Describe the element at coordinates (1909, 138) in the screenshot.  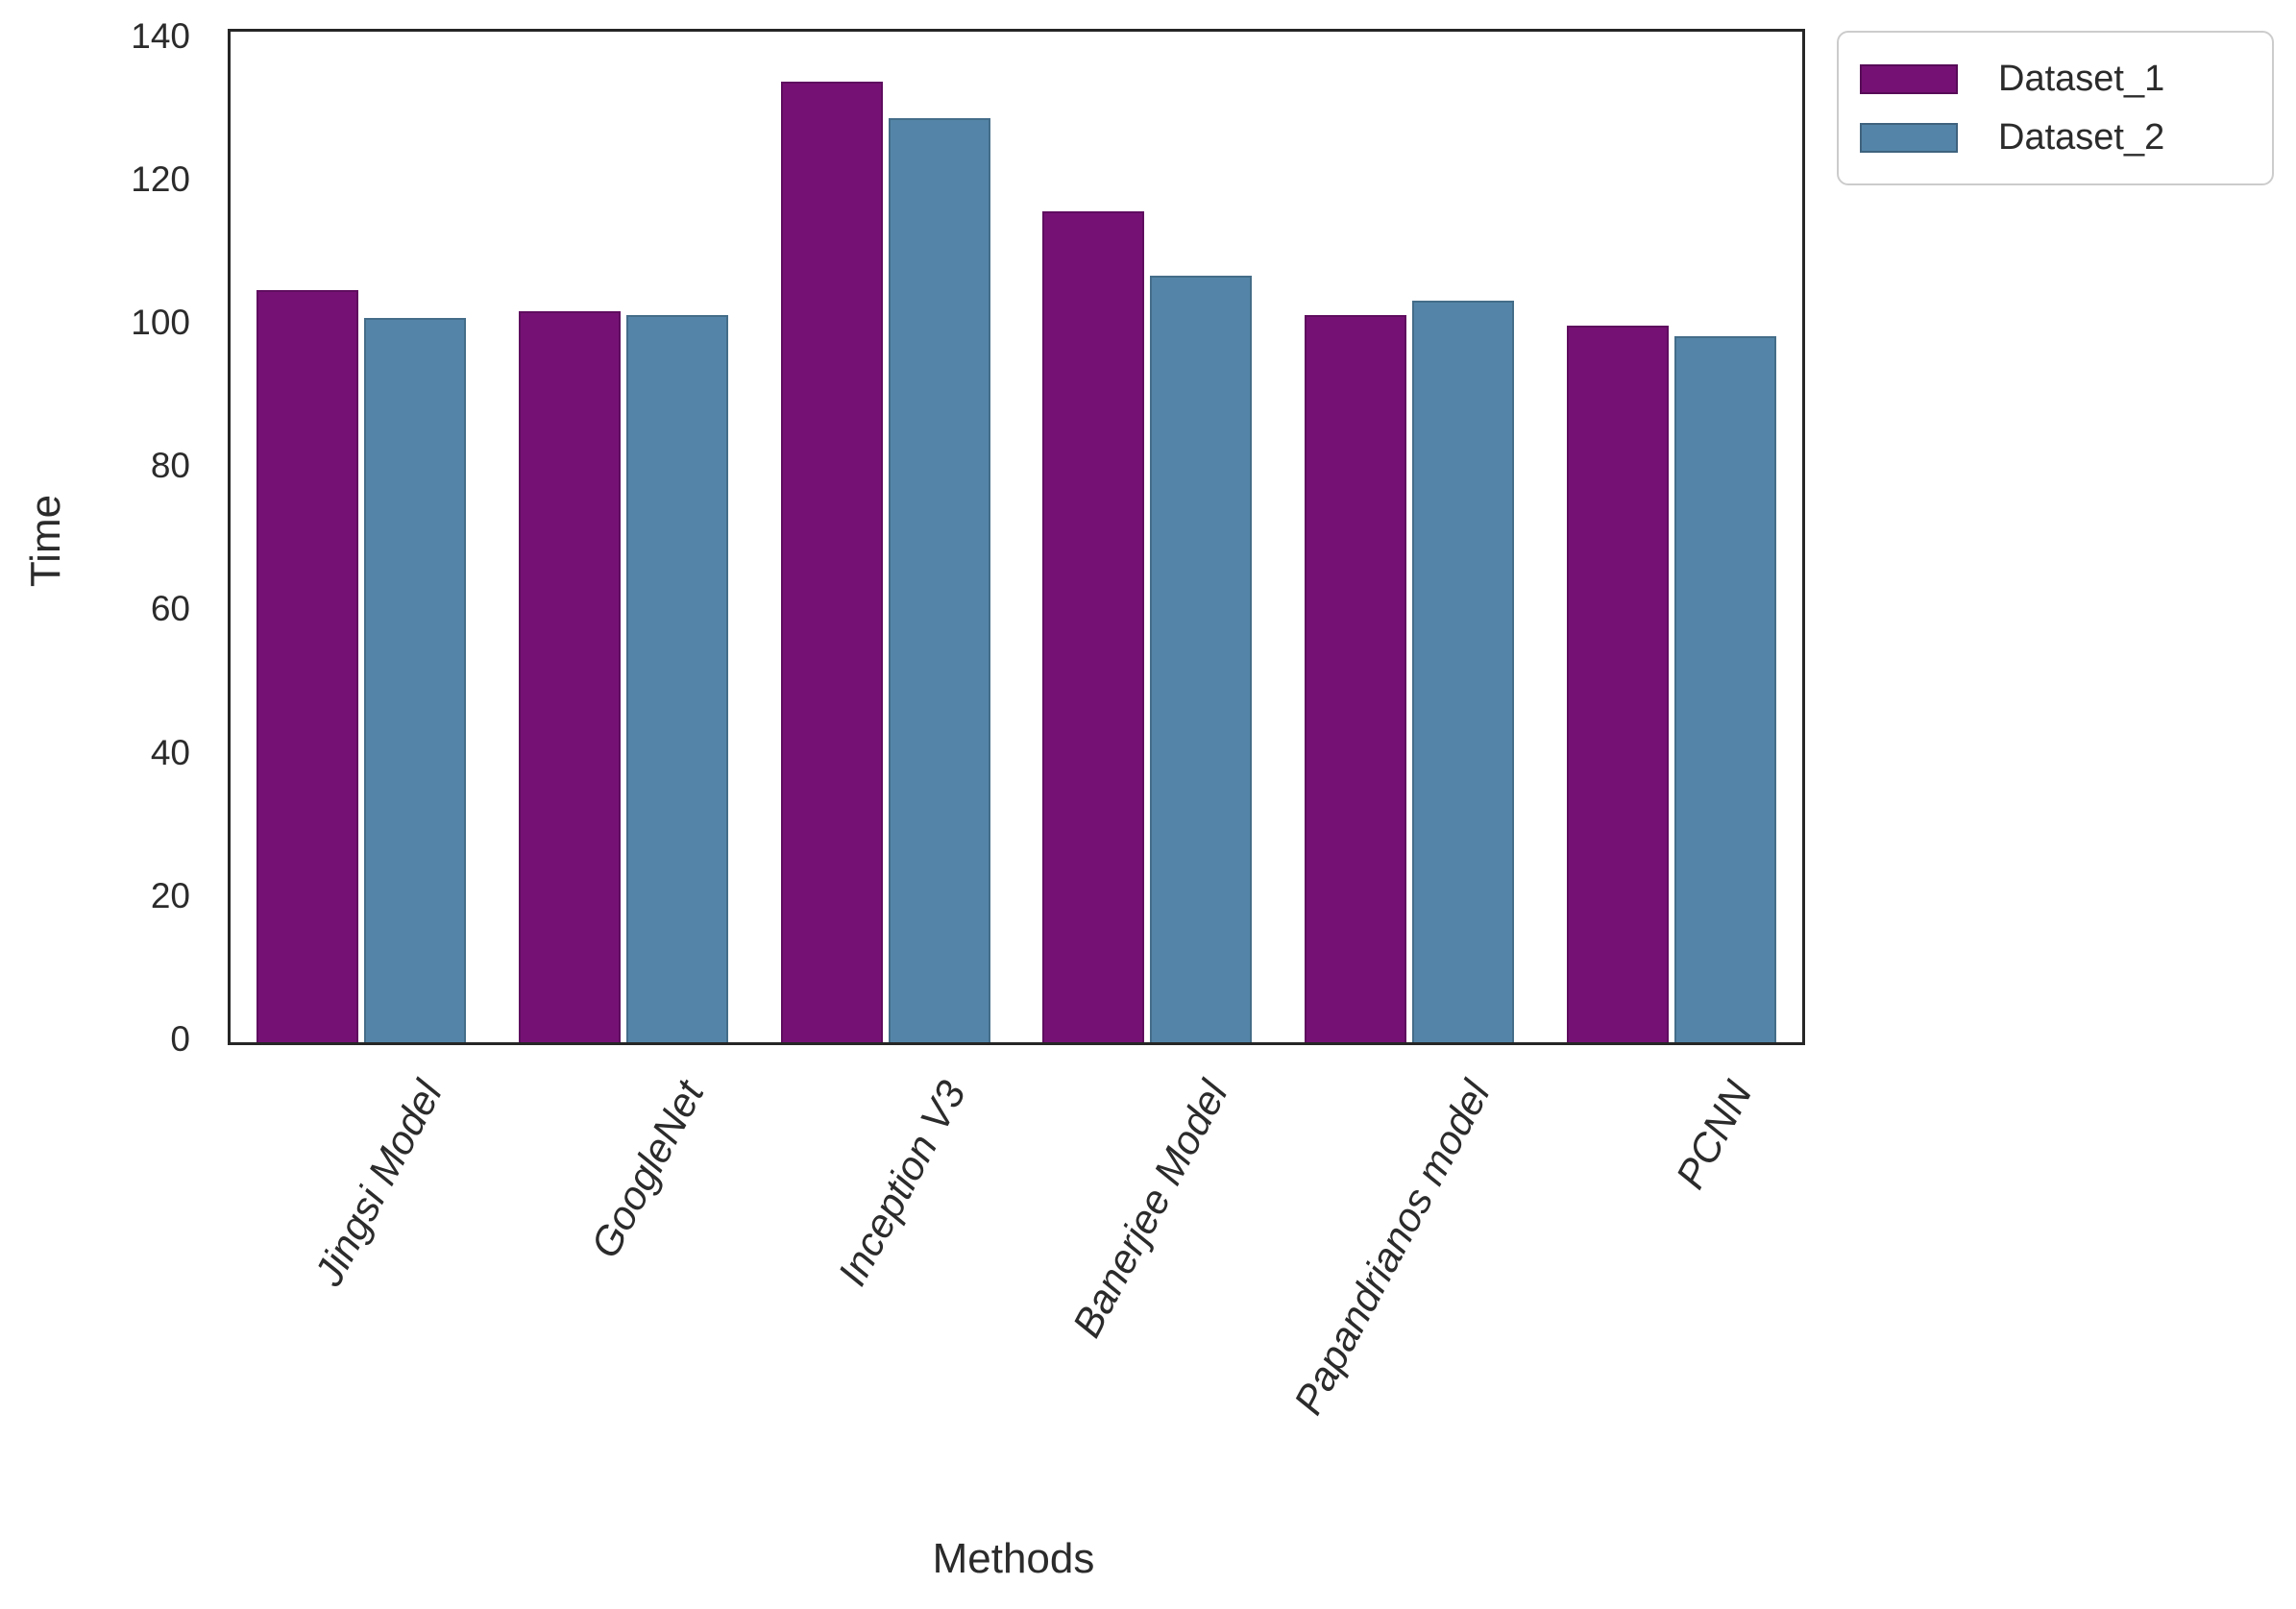
I see `legend-swatch-dataset-2-icon` at that location.